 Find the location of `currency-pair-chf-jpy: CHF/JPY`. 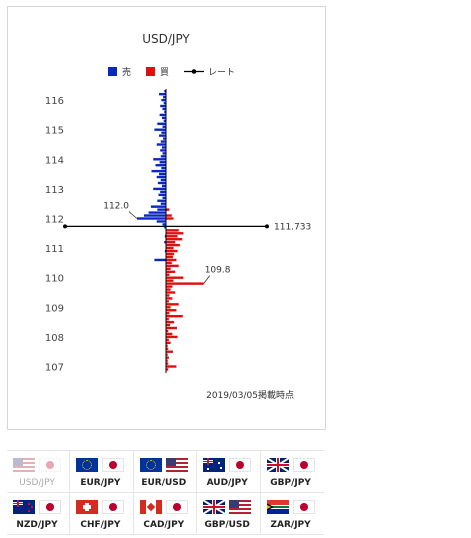

currency-pair-chf-jpy: CHF/JPY is located at coordinates (100, 512).